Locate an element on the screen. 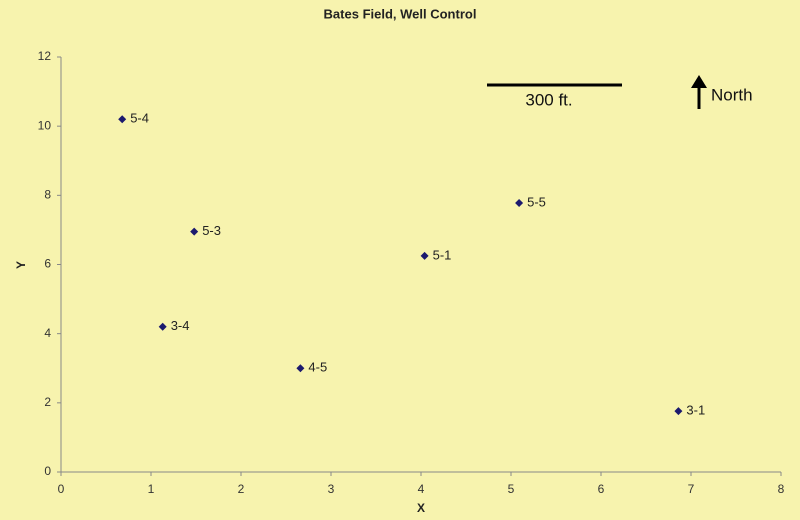 The image size is (800, 520). y-tick-label: 6 is located at coordinates (47, 264).